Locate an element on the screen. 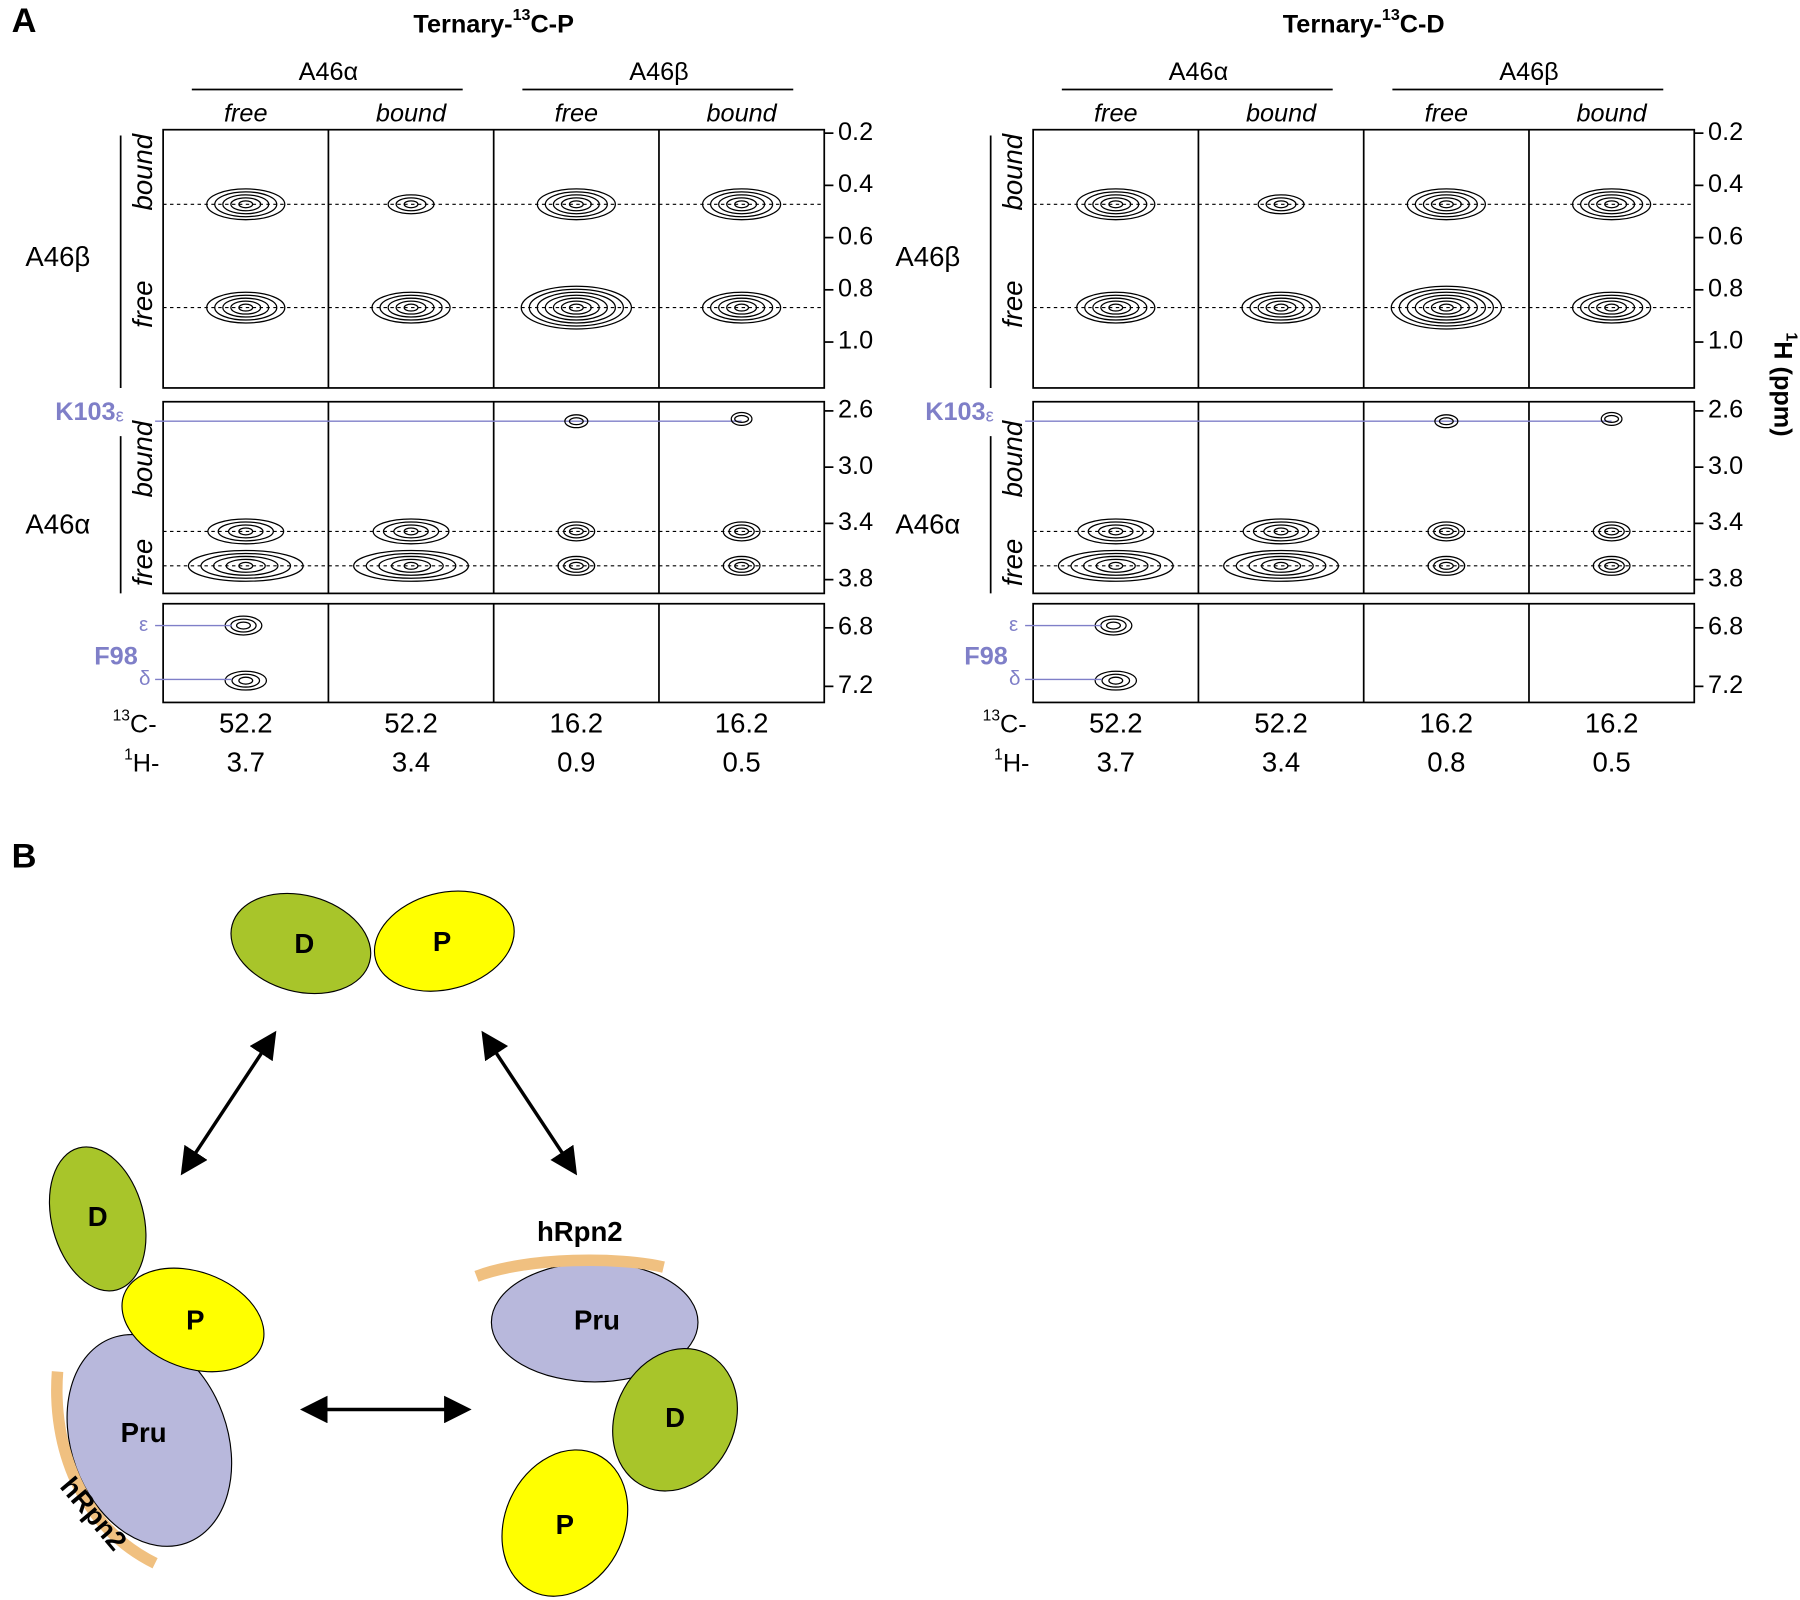 The width and height of the screenshot is (1800, 1600). domain-label: Pru is located at coordinates (144, 1432).